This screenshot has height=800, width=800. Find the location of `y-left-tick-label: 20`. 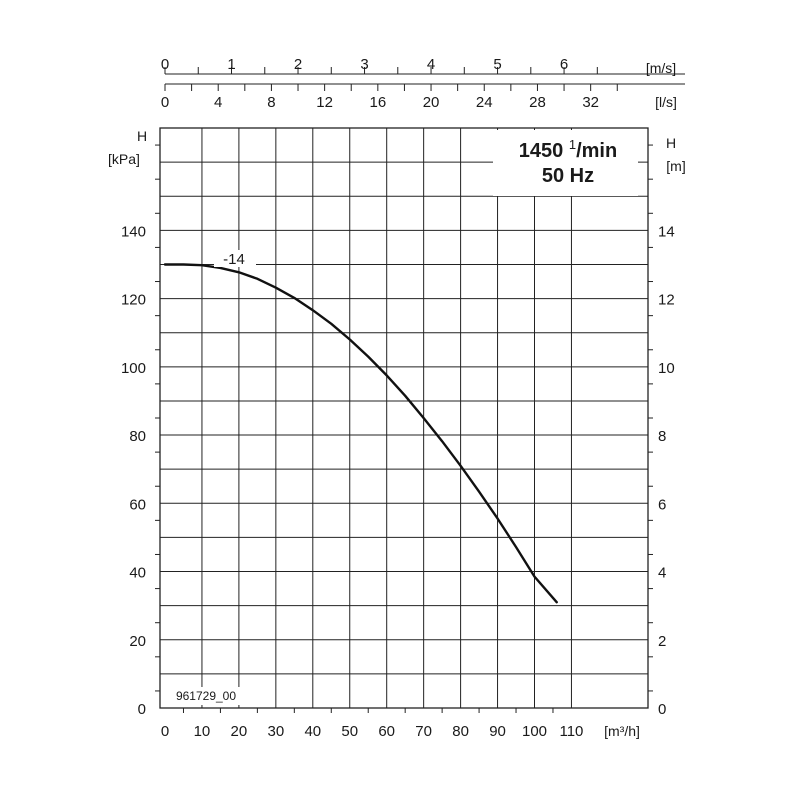

y-left-tick-label: 20 is located at coordinates (137, 641).